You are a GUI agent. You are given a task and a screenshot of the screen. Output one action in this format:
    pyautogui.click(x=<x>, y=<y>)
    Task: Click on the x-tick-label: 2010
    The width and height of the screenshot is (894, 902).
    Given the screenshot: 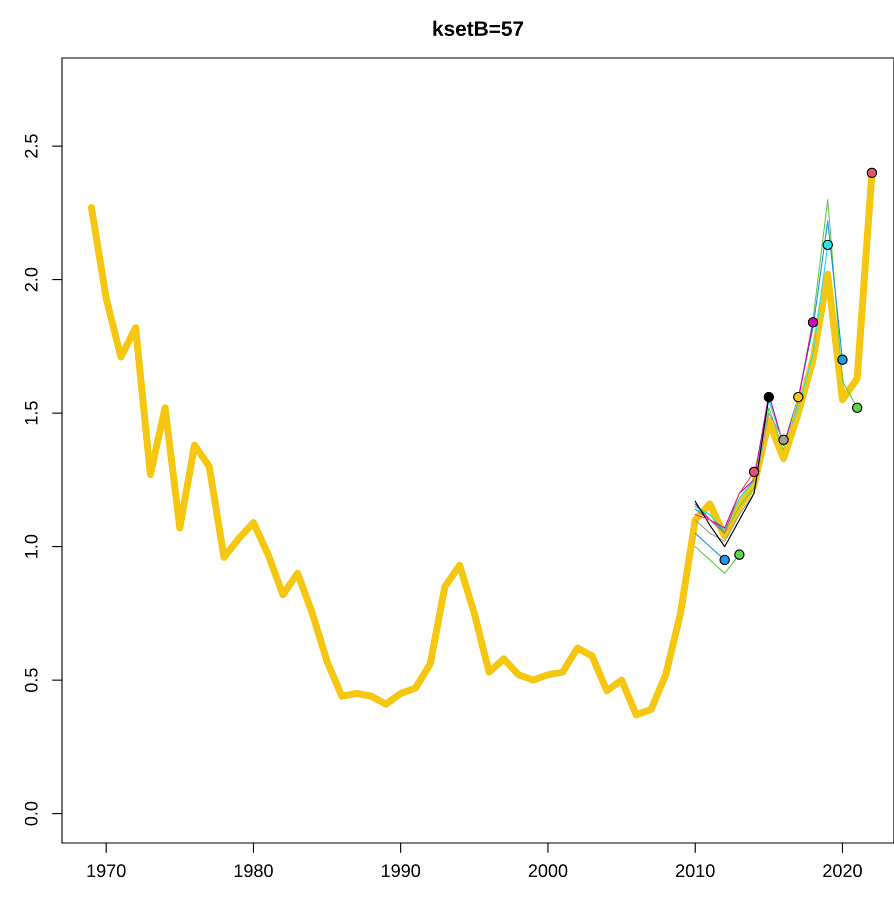 What is the action you would take?
    pyautogui.click(x=695, y=871)
    